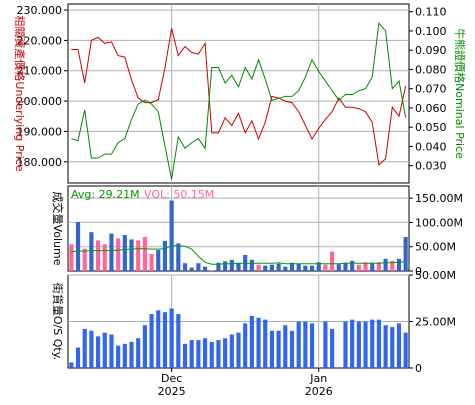 The width and height of the screenshot is (475, 405). I want to click on y-right-axis-title: 牛熊證價格Nominal Price, so click(460, 93).